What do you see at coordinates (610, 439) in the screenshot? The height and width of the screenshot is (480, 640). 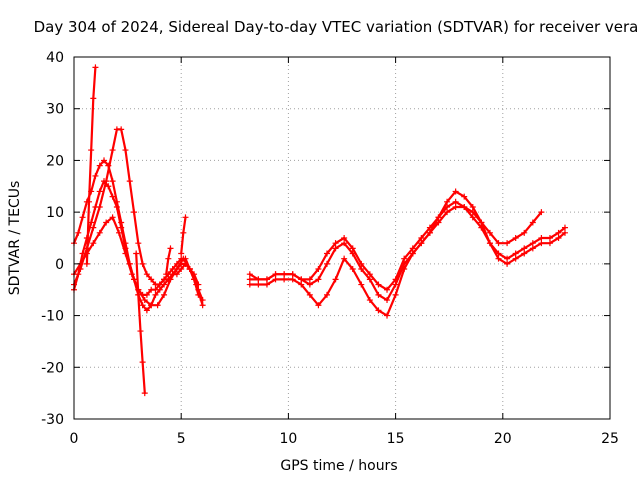 I see `x-tick-label: 25` at bounding box center [610, 439].